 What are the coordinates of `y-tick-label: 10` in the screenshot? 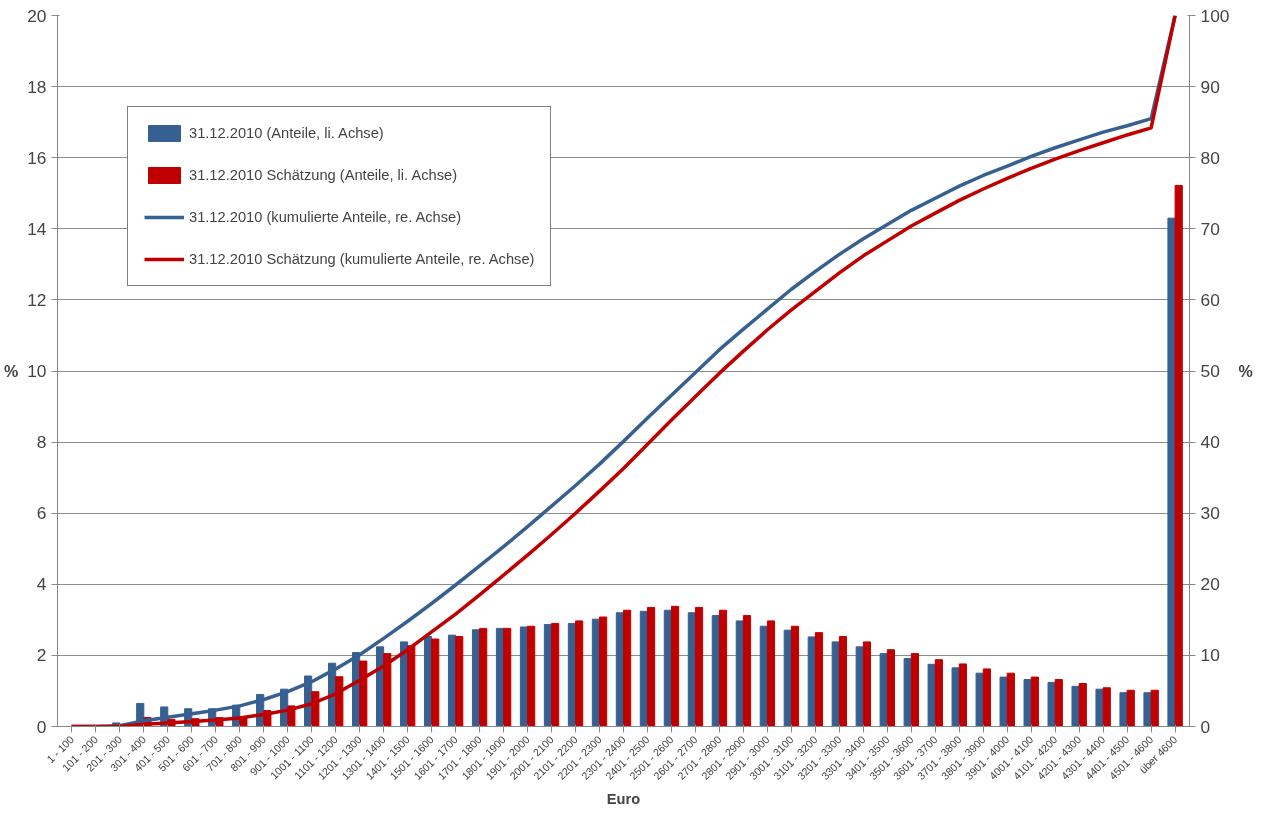 It's located at (37, 371).